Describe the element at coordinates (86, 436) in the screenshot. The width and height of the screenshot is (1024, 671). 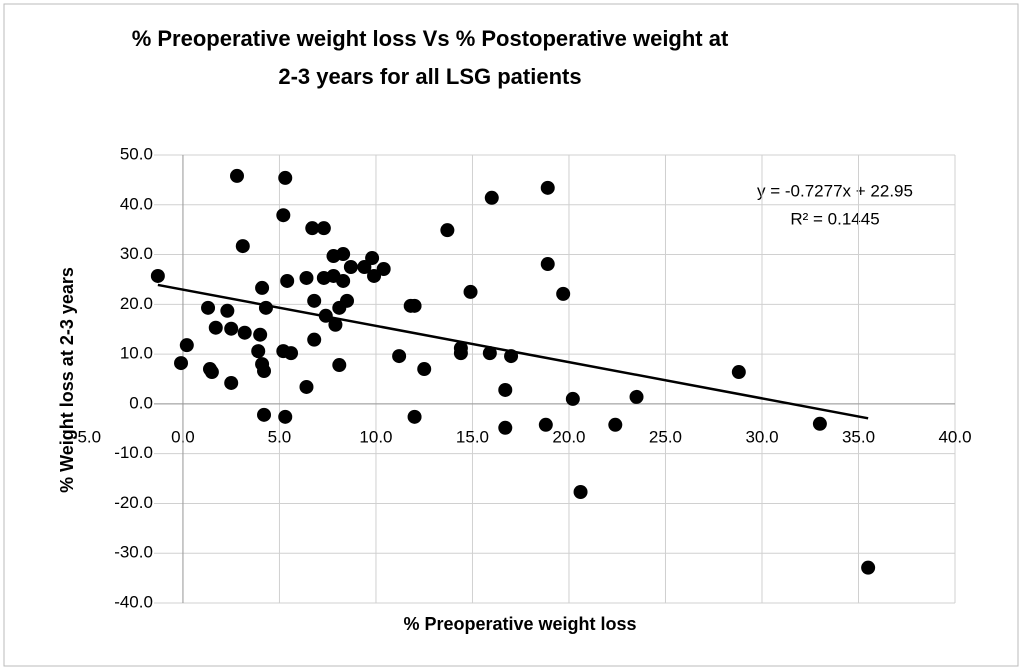
I see `x-tick-label: -5.0` at that location.